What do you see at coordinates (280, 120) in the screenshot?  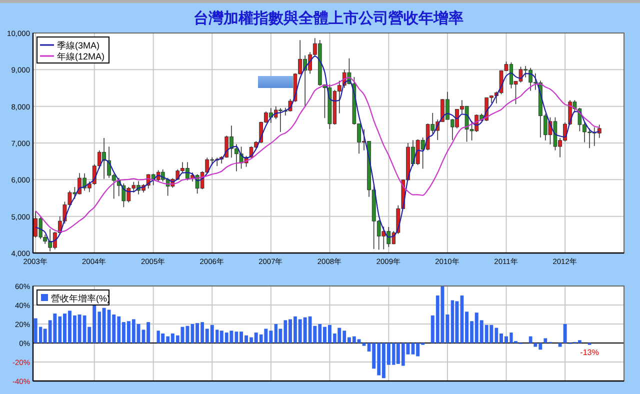 I see `candlestick` at bounding box center [280, 120].